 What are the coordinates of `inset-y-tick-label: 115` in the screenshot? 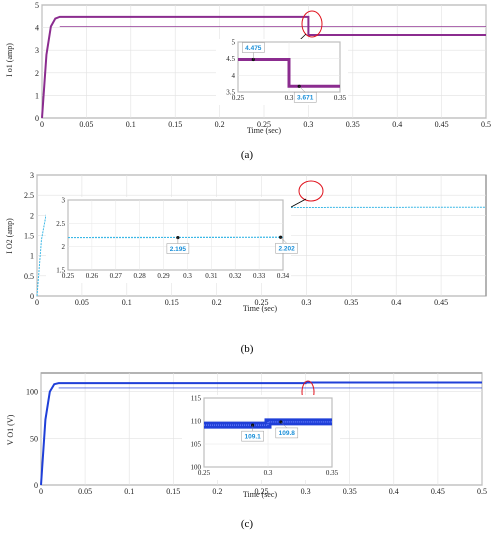 It's located at (196, 399).